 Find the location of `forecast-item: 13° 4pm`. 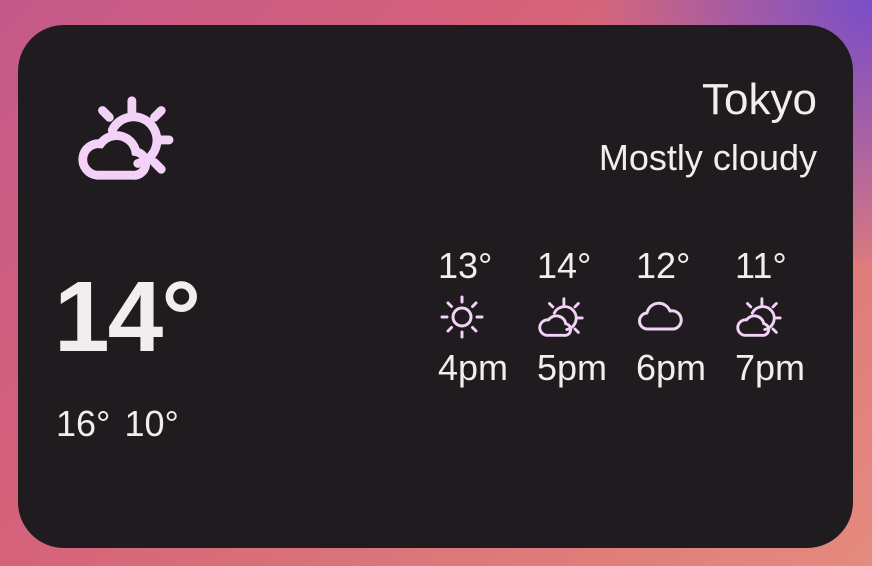

forecast-item: 13° 4pm is located at coordinates (487, 317).